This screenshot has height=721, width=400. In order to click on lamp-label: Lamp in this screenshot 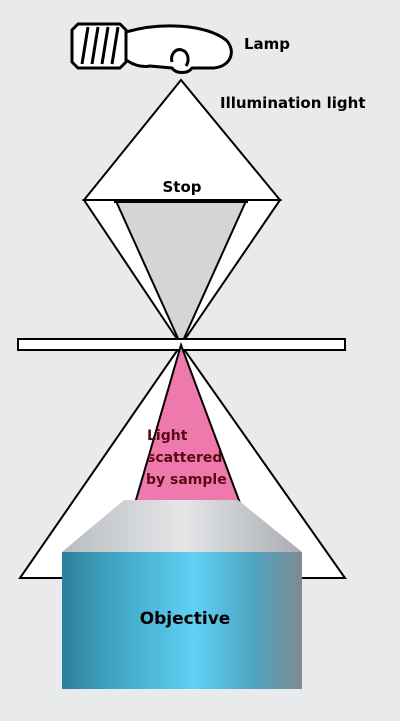, I will do `click(267, 44)`.